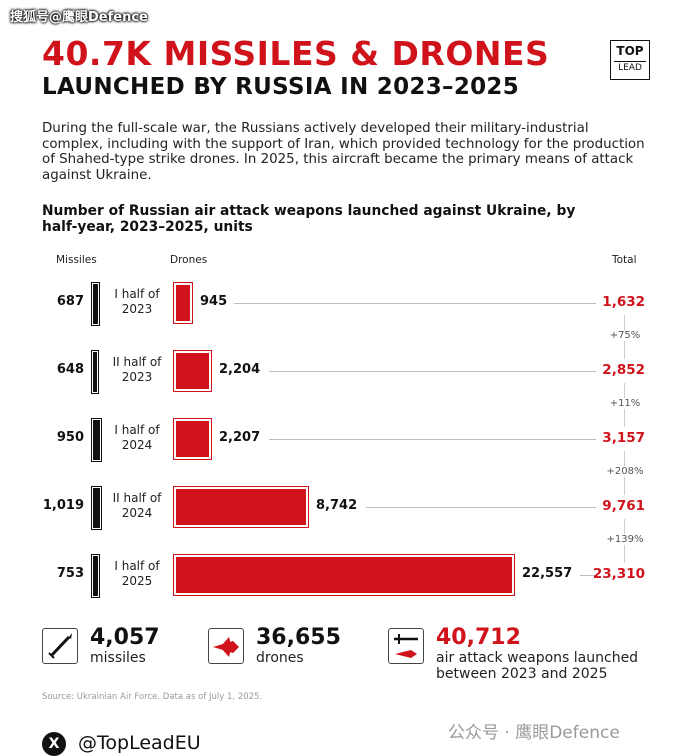  I want to click on title-line-1: 40.7K MISSILES & DRONES, so click(296, 53).